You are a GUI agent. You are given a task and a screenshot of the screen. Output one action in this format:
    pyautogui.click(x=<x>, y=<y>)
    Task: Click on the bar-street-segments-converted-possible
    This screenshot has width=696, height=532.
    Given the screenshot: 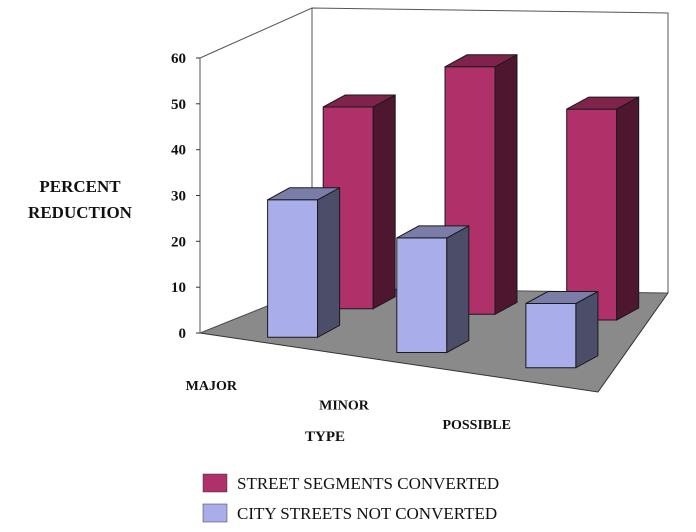 What is the action you would take?
    pyautogui.click(x=603, y=208)
    